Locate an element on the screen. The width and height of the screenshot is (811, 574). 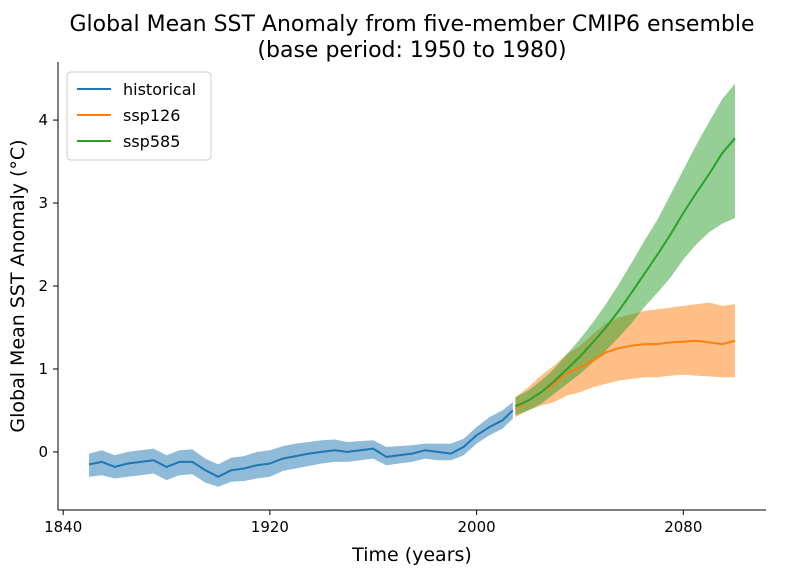
y-tick-label: 0 is located at coordinates (43, 452).